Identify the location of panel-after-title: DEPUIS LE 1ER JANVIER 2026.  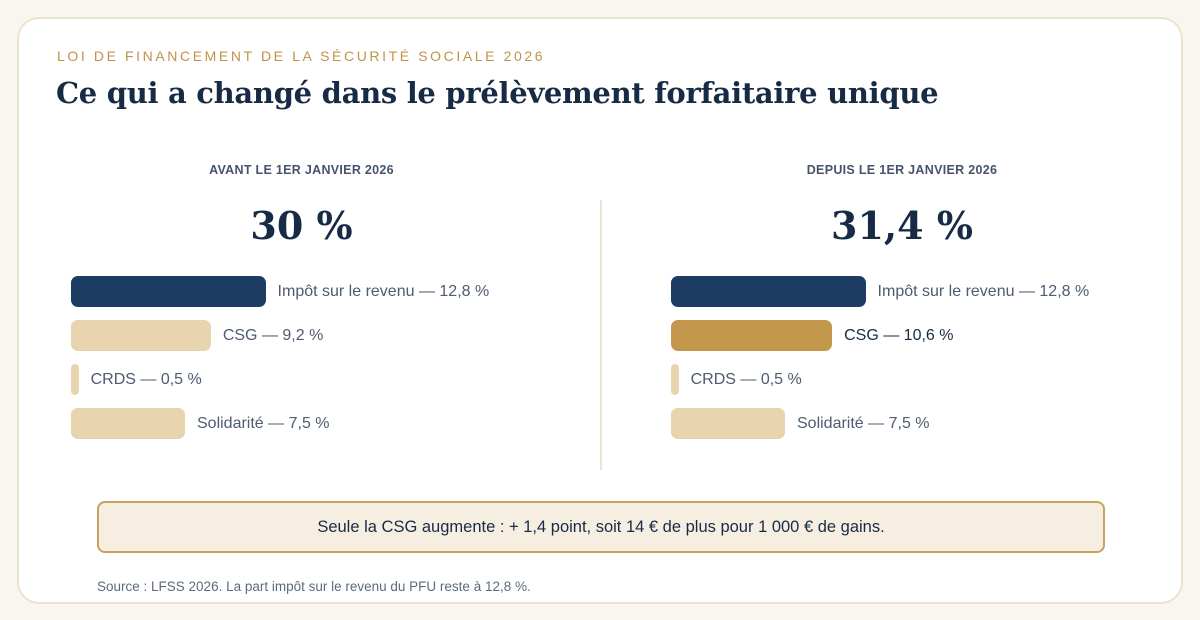
(902, 170).